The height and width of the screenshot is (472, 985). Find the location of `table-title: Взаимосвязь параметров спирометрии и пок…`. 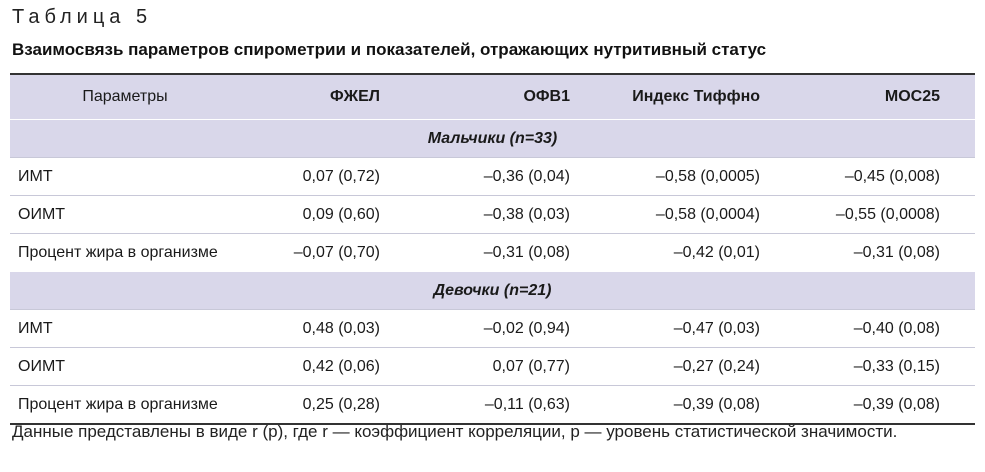

table-title: Взаимосвязь параметров спирометрии и пок… is located at coordinates (389, 49).